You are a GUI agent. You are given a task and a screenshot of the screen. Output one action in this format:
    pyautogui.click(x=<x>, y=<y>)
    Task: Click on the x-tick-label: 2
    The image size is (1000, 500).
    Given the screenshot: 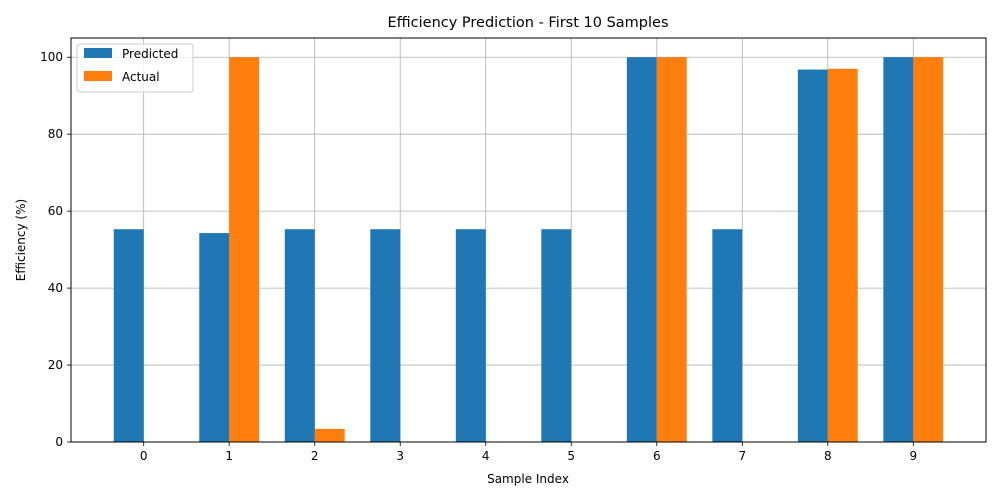 What is the action you would take?
    pyautogui.click(x=315, y=456)
    